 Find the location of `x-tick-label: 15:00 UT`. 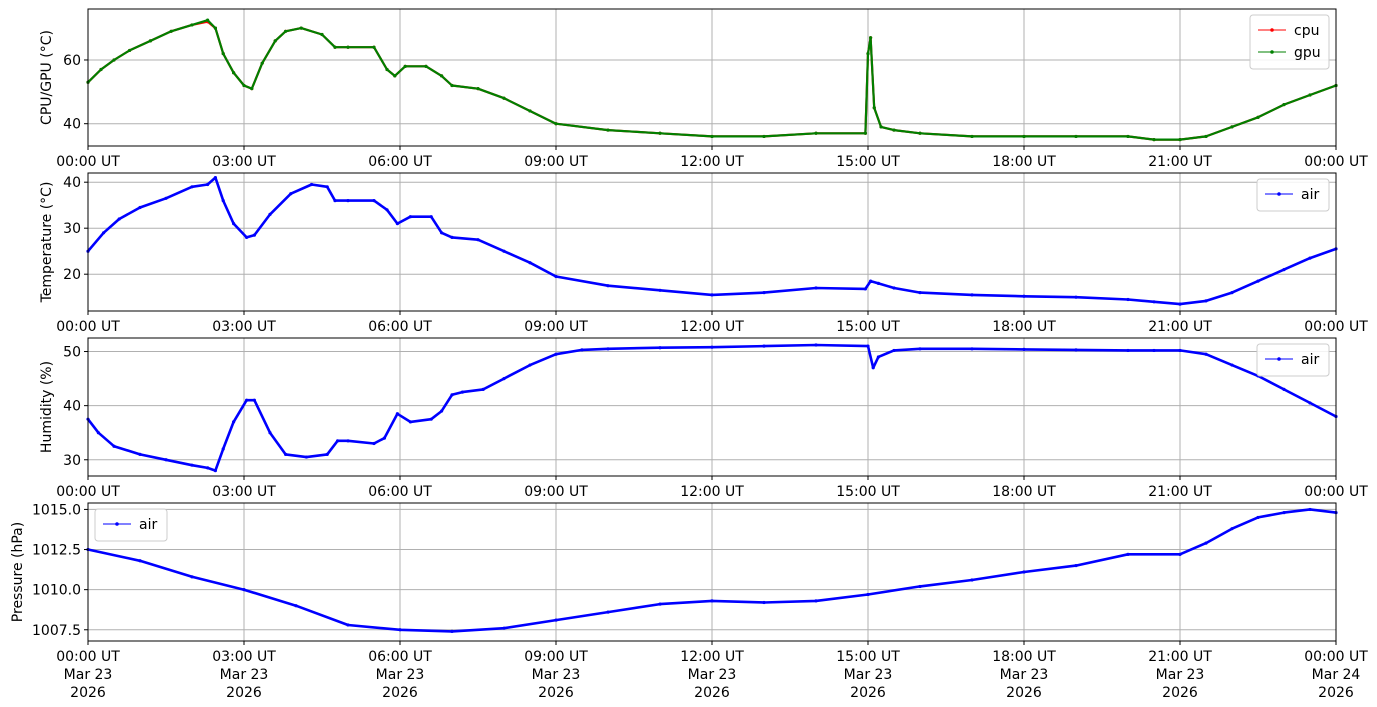

x-tick-label: 15:00 UT is located at coordinates (868, 492).